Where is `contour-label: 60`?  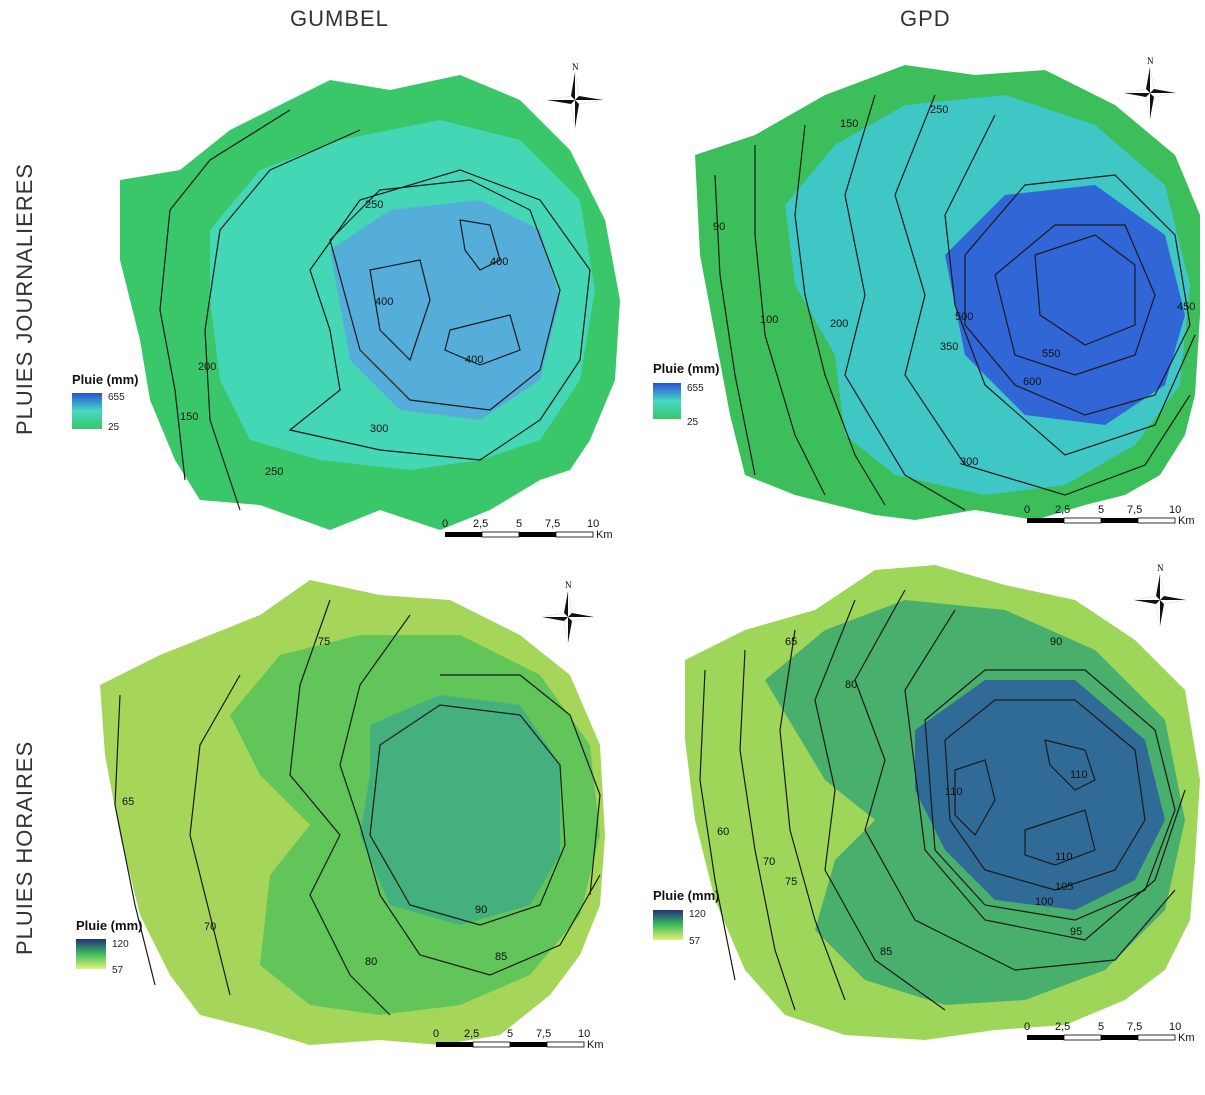 contour-label: 60 is located at coordinates (723, 832).